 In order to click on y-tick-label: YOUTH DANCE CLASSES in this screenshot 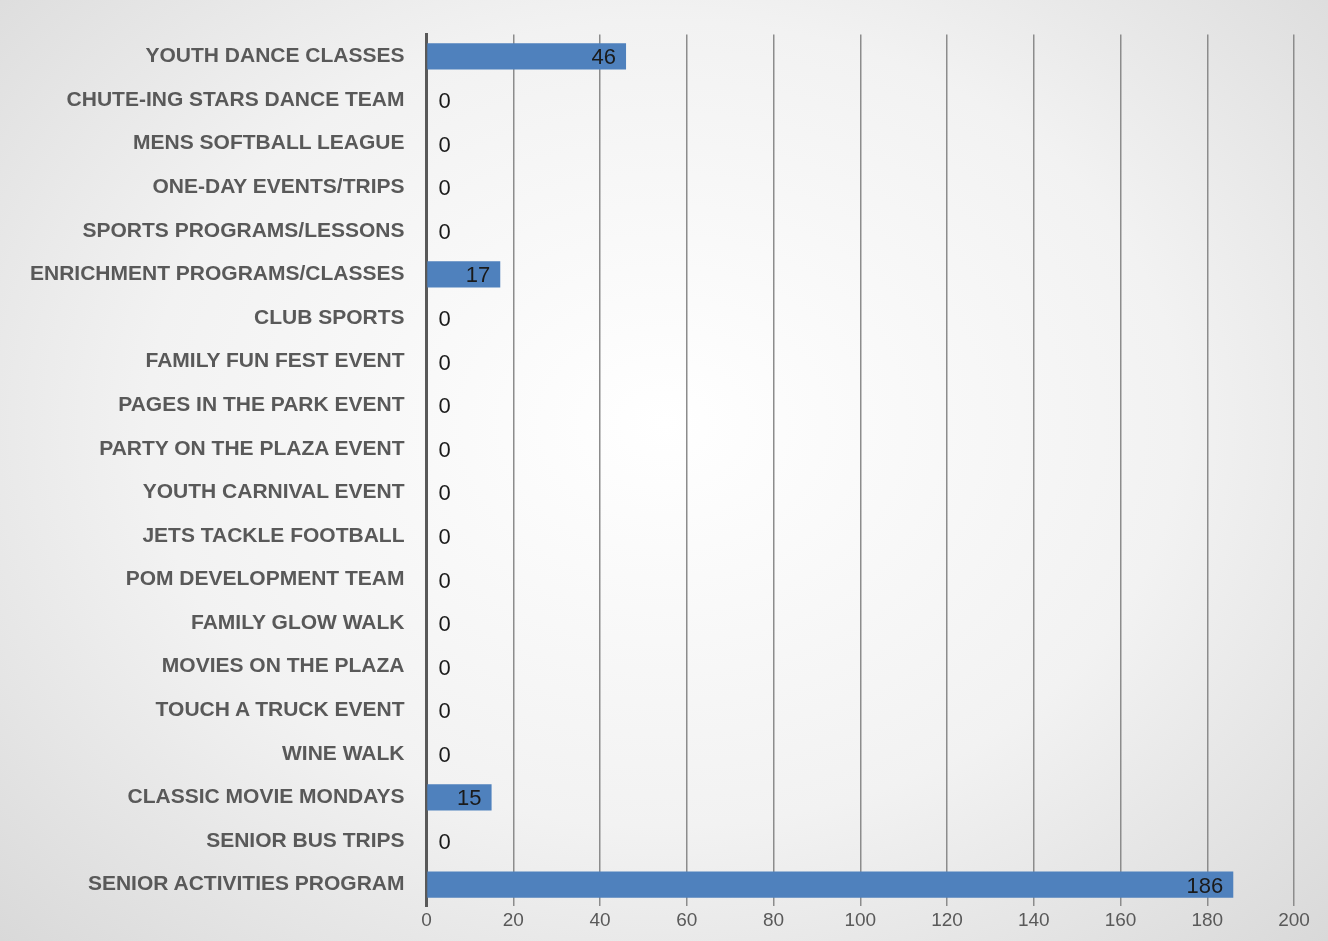, I will do `click(275, 55)`.